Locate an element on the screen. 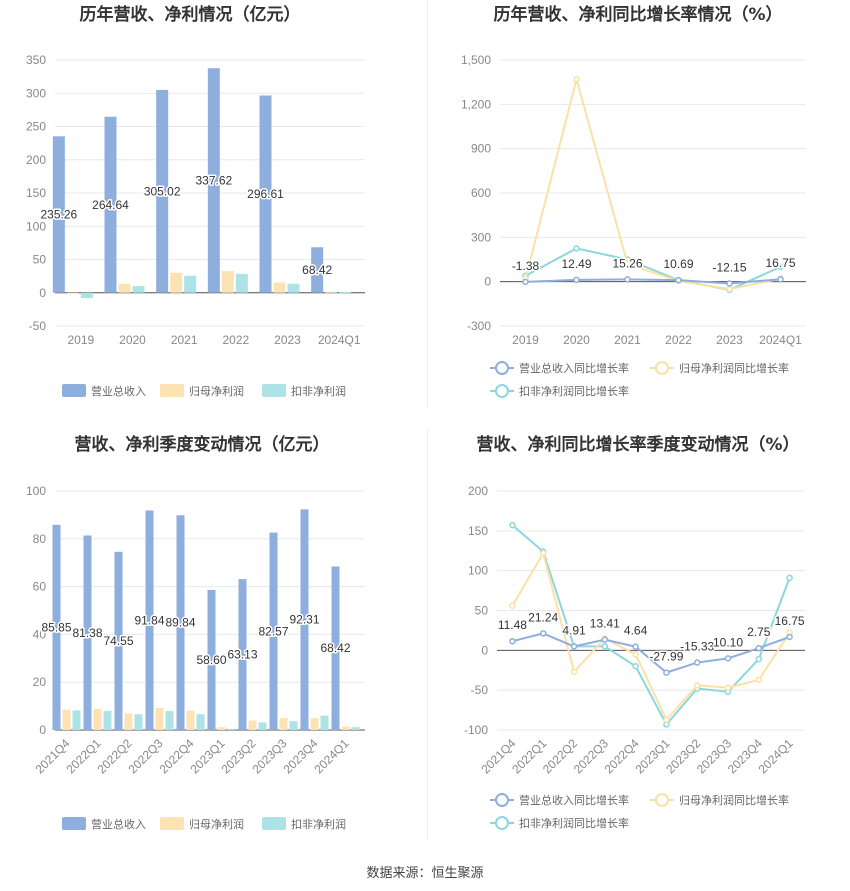  y-tick-label: 80 is located at coordinates (40, 539).